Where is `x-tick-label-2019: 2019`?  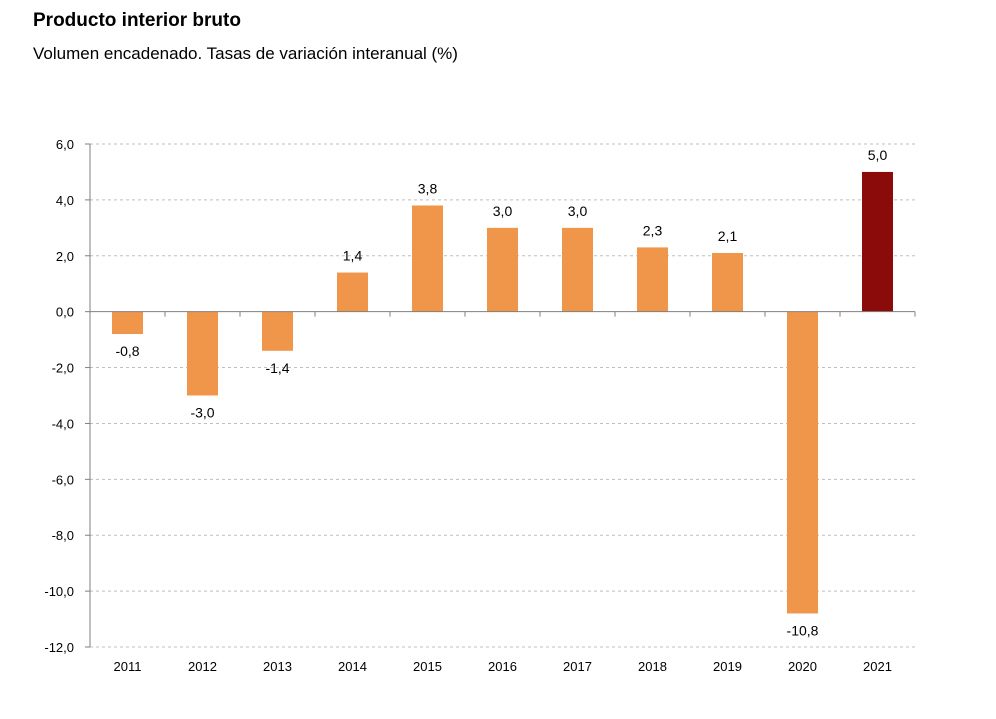 x-tick-label-2019: 2019 is located at coordinates (727, 666).